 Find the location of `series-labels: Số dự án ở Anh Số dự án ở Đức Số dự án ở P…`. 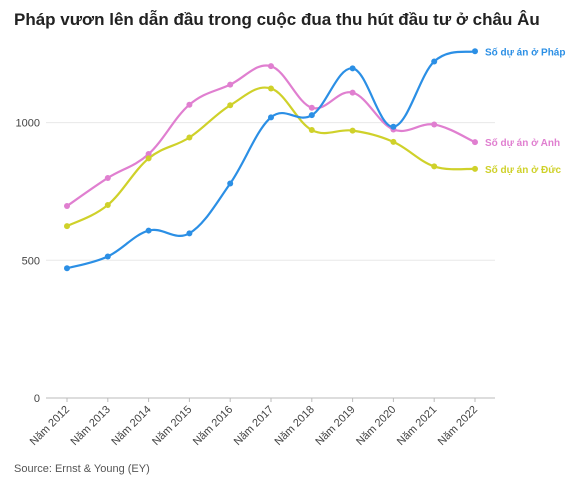

series-labels: Số dự án ở Anh Số dự án ở Đức Số dự án ở P… is located at coordinates (525, 111).